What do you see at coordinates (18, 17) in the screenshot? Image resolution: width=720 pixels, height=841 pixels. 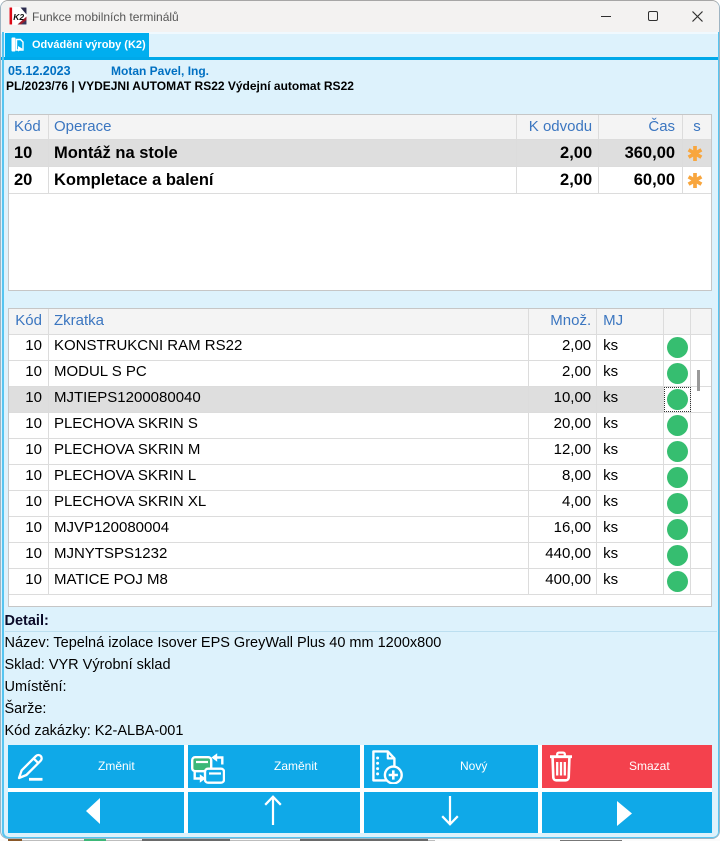 I see `svg-text: K2` at bounding box center [18, 17].